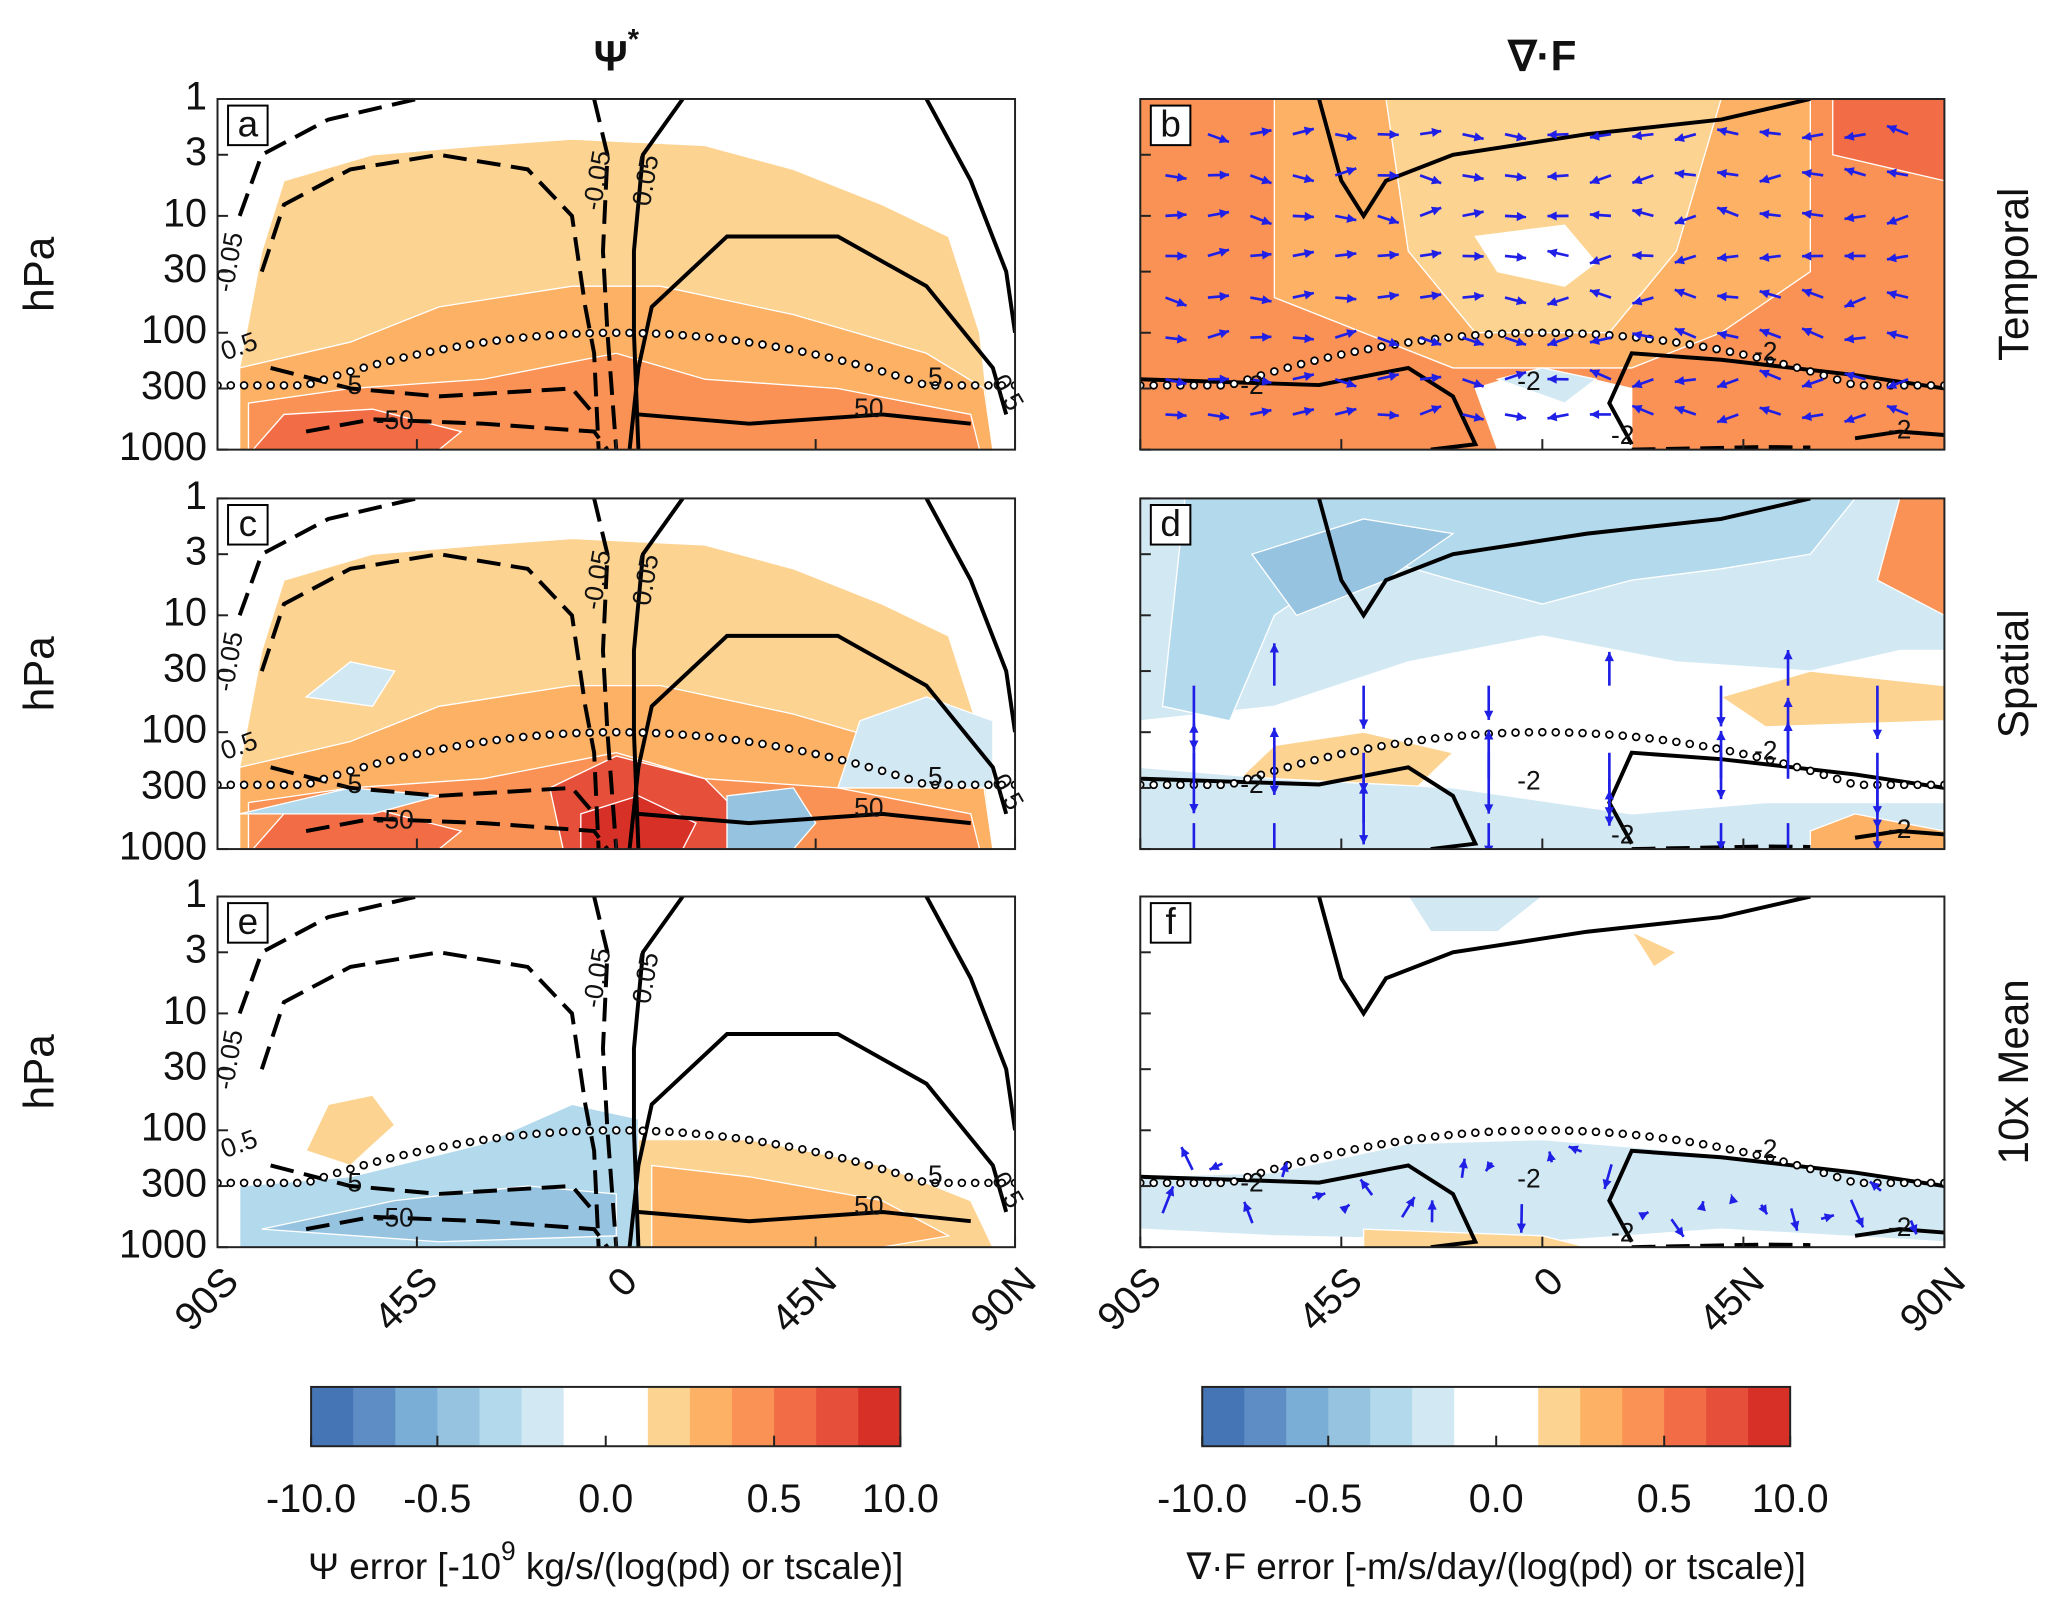  Describe the element at coordinates (395, 819) in the screenshot. I see `contour-label: -50` at that location.